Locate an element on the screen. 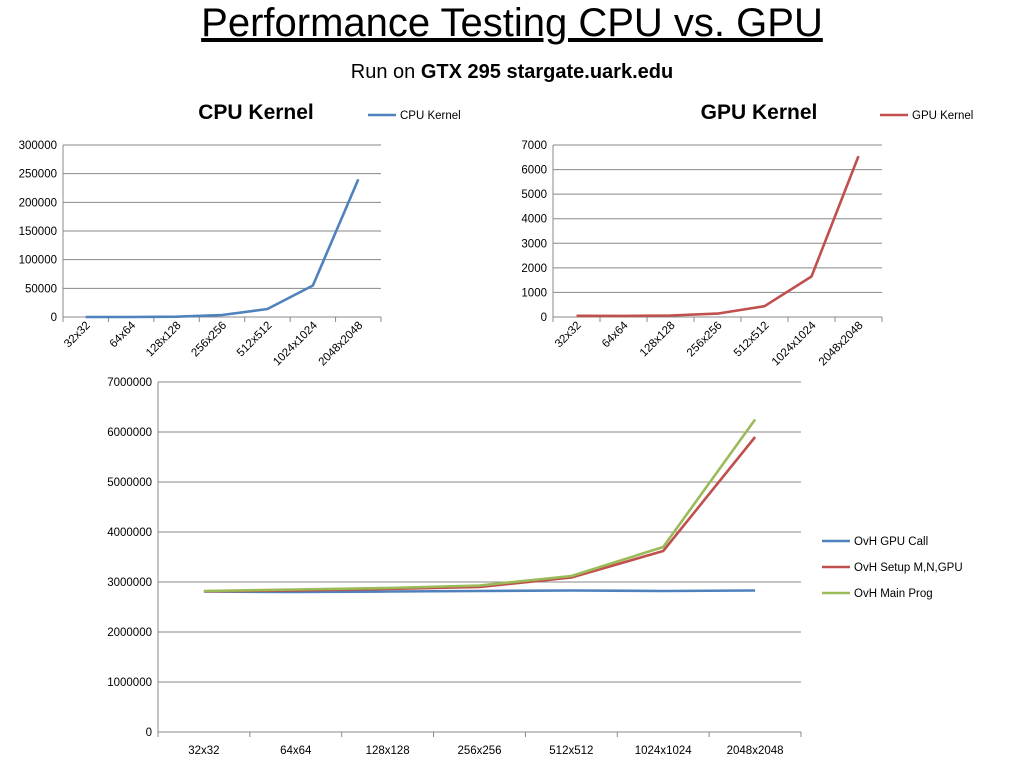 This screenshot has height=768, width=1024. y-tick-label: 3000 is located at coordinates (534, 244).